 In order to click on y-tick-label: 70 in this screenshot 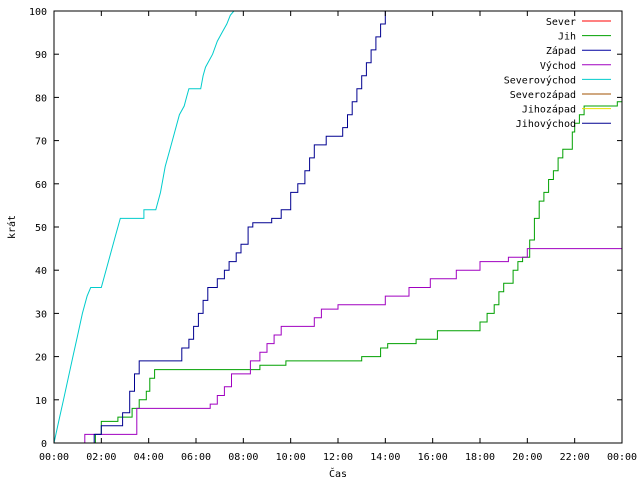, I will do `click(41, 142)`.